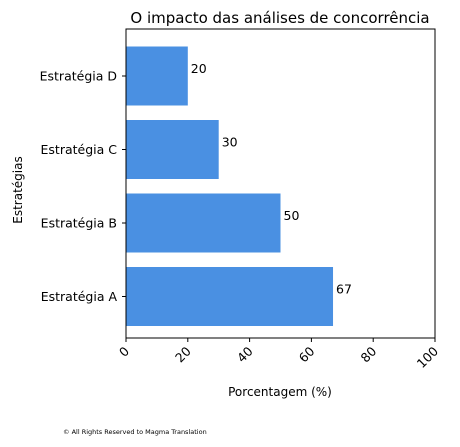  I want to click on x-tick-label: 80, so click(368, 354).